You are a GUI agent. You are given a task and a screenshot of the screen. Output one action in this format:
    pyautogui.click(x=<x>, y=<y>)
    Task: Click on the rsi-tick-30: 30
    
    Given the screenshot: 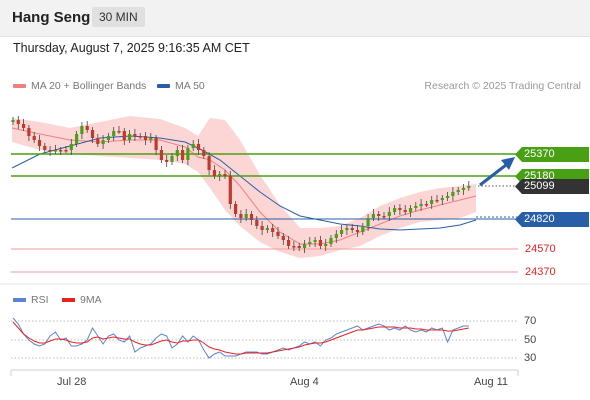 What is the action you would take?
    pyautogui.click(x=530, y=358)
    